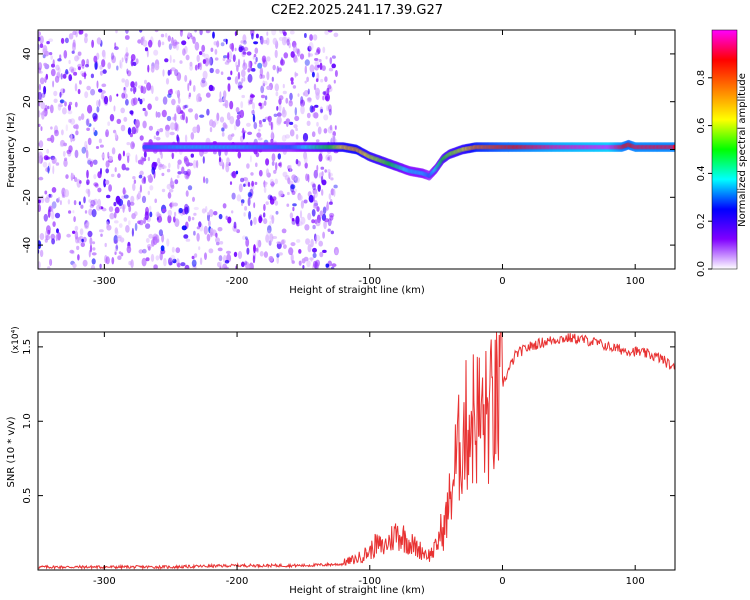 Image resolution: width=750 pixels, height=600 pixels. Describe the element at coordinates (27, 421) in the screenshot. I see `y-tick-label: 1.0` at that location.